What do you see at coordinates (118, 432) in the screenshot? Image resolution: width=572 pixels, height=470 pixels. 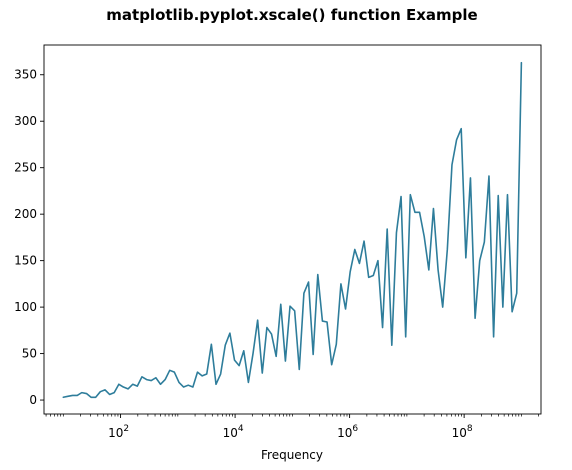 I see `x-tick-label-2: 10²` at bounding box center [118, 432].